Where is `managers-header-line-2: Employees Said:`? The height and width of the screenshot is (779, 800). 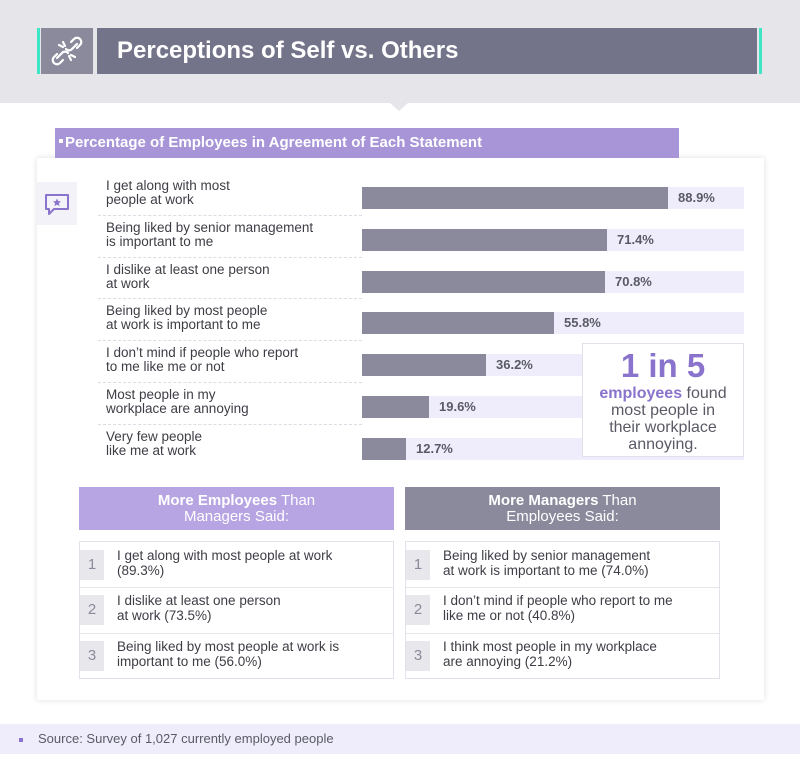
managers-header-line-2: Employees Said: is located at coordinates (562, 516).